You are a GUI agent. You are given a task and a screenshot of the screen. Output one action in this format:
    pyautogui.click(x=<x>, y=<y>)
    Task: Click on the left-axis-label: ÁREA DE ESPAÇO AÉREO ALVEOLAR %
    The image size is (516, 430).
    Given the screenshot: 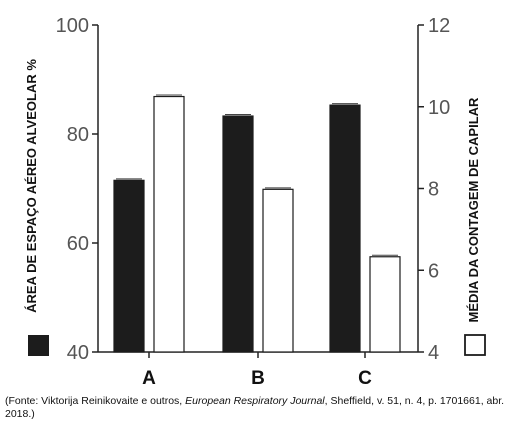 What is the action you would take?
    pyautogui.click(x=31, y=186)
    